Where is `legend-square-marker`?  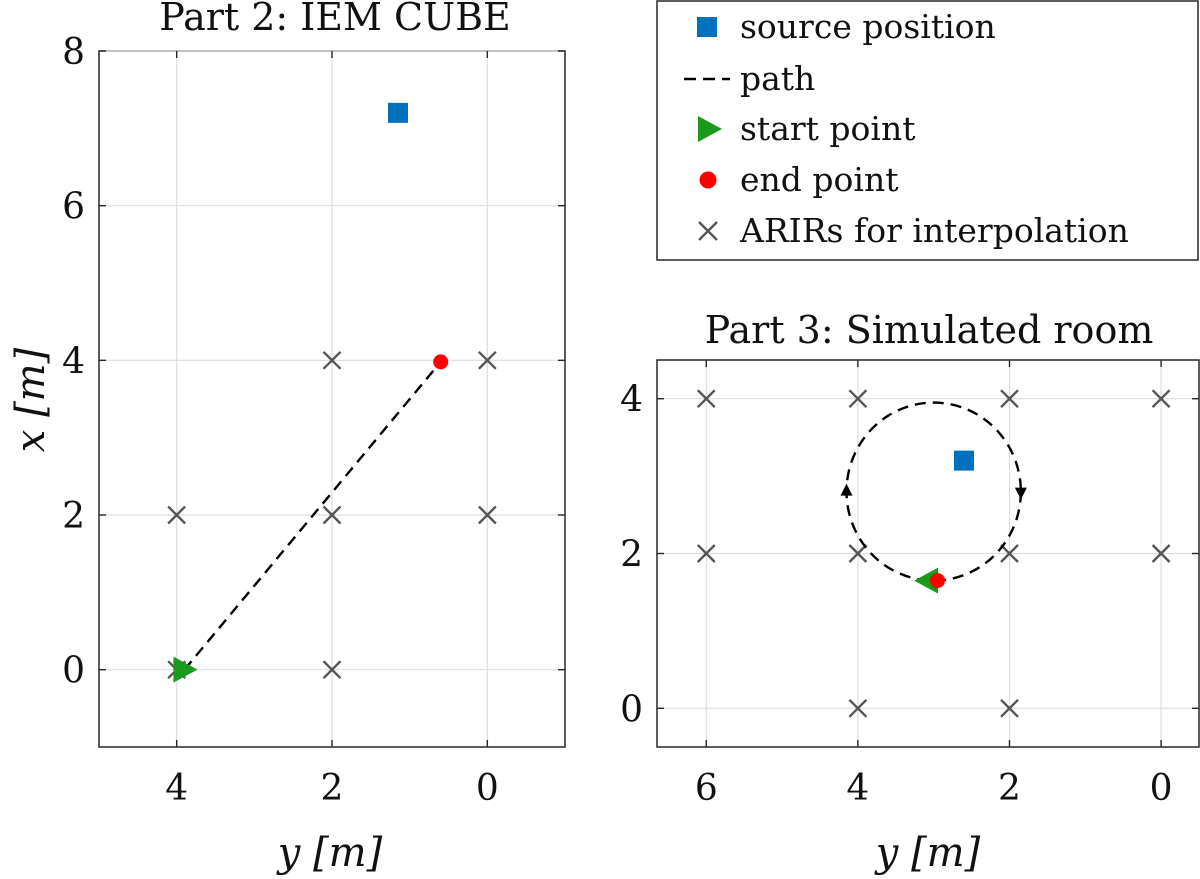
legend-square-marker is located at coordinates (707, 27).